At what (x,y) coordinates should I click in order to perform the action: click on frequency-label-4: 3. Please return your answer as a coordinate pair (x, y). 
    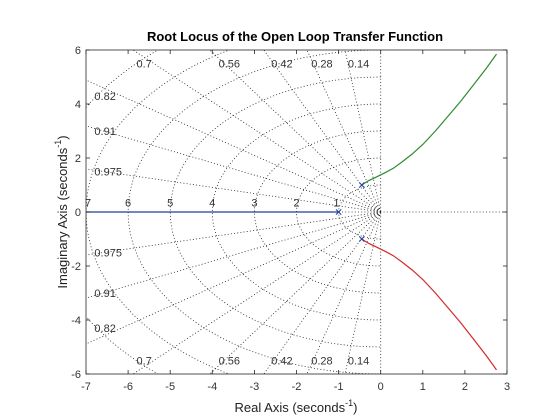
    Looking at the image, I should click on (254, 204).